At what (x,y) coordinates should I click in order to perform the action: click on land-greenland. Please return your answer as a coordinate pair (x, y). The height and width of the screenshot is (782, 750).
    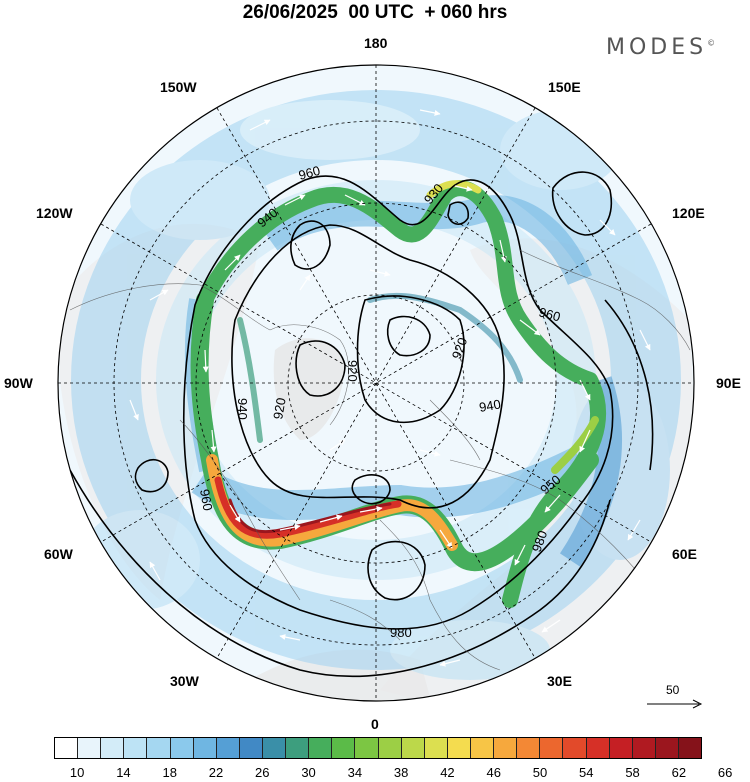
    Looking at the image, I should click on (309, 389).